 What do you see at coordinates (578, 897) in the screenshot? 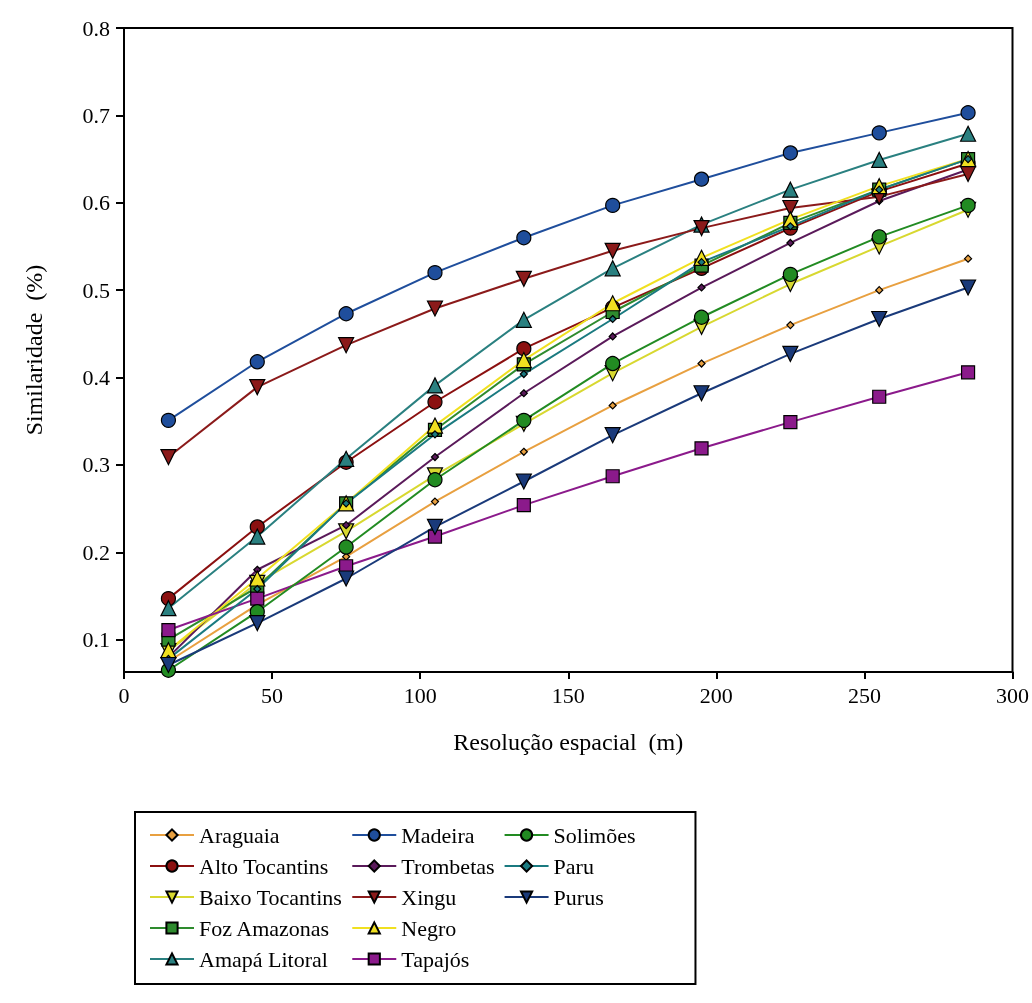
I see `legend-label: Purus` at bounding box center [578, 897].